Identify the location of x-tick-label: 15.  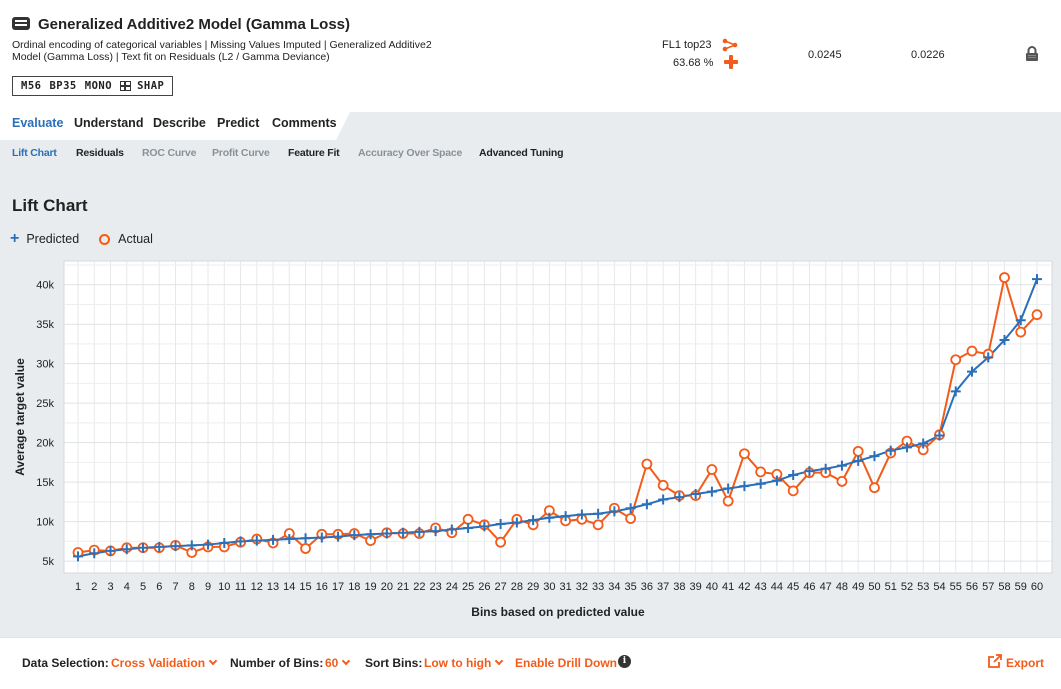
(305, 587).